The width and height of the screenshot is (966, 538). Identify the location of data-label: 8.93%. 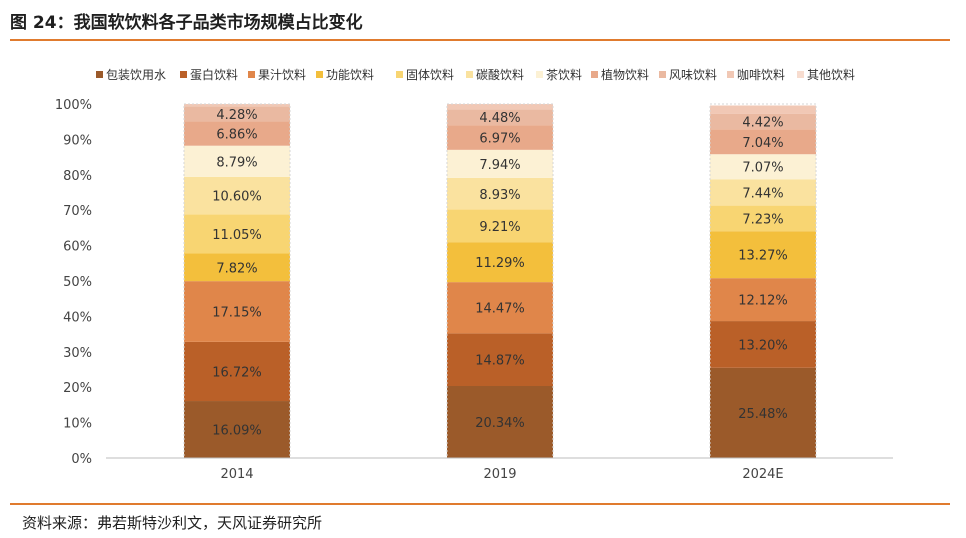
(499, 195).